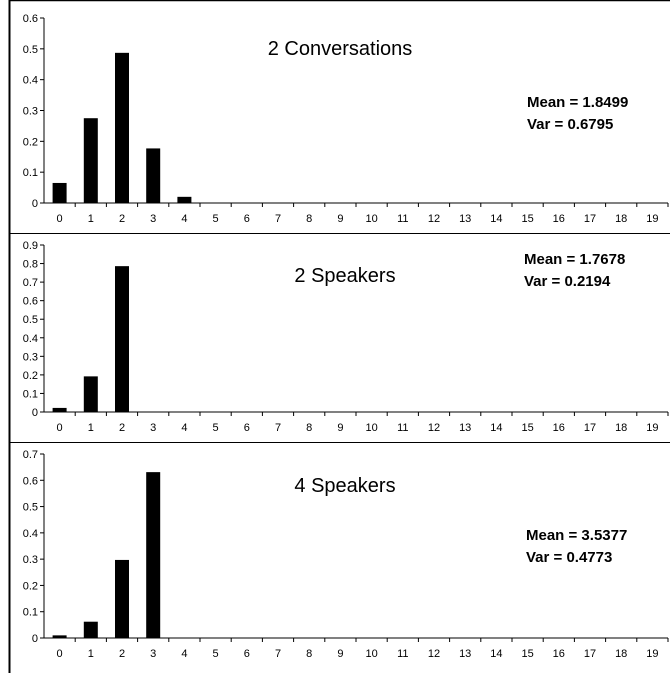 This screenshot has height=673, width=670. I want to click on mean-annotation: Mean = 3.5377, so click(576, 535).